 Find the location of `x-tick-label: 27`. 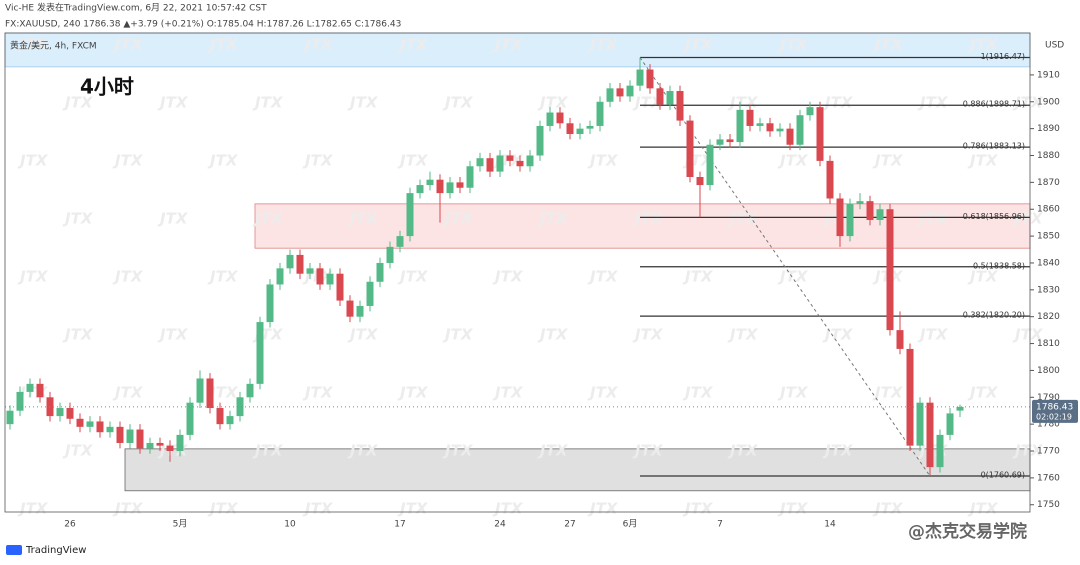

x-tick-label: 27 is located at coordinates (569, 525).